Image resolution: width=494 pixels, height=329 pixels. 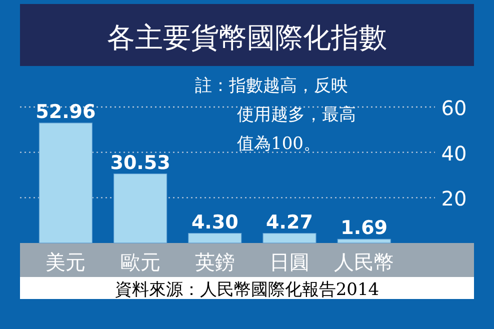 What do you see at coordinates (364, 228) in the screenshot?
I see `data-label: 1.69` at bounding box center [364, 228].